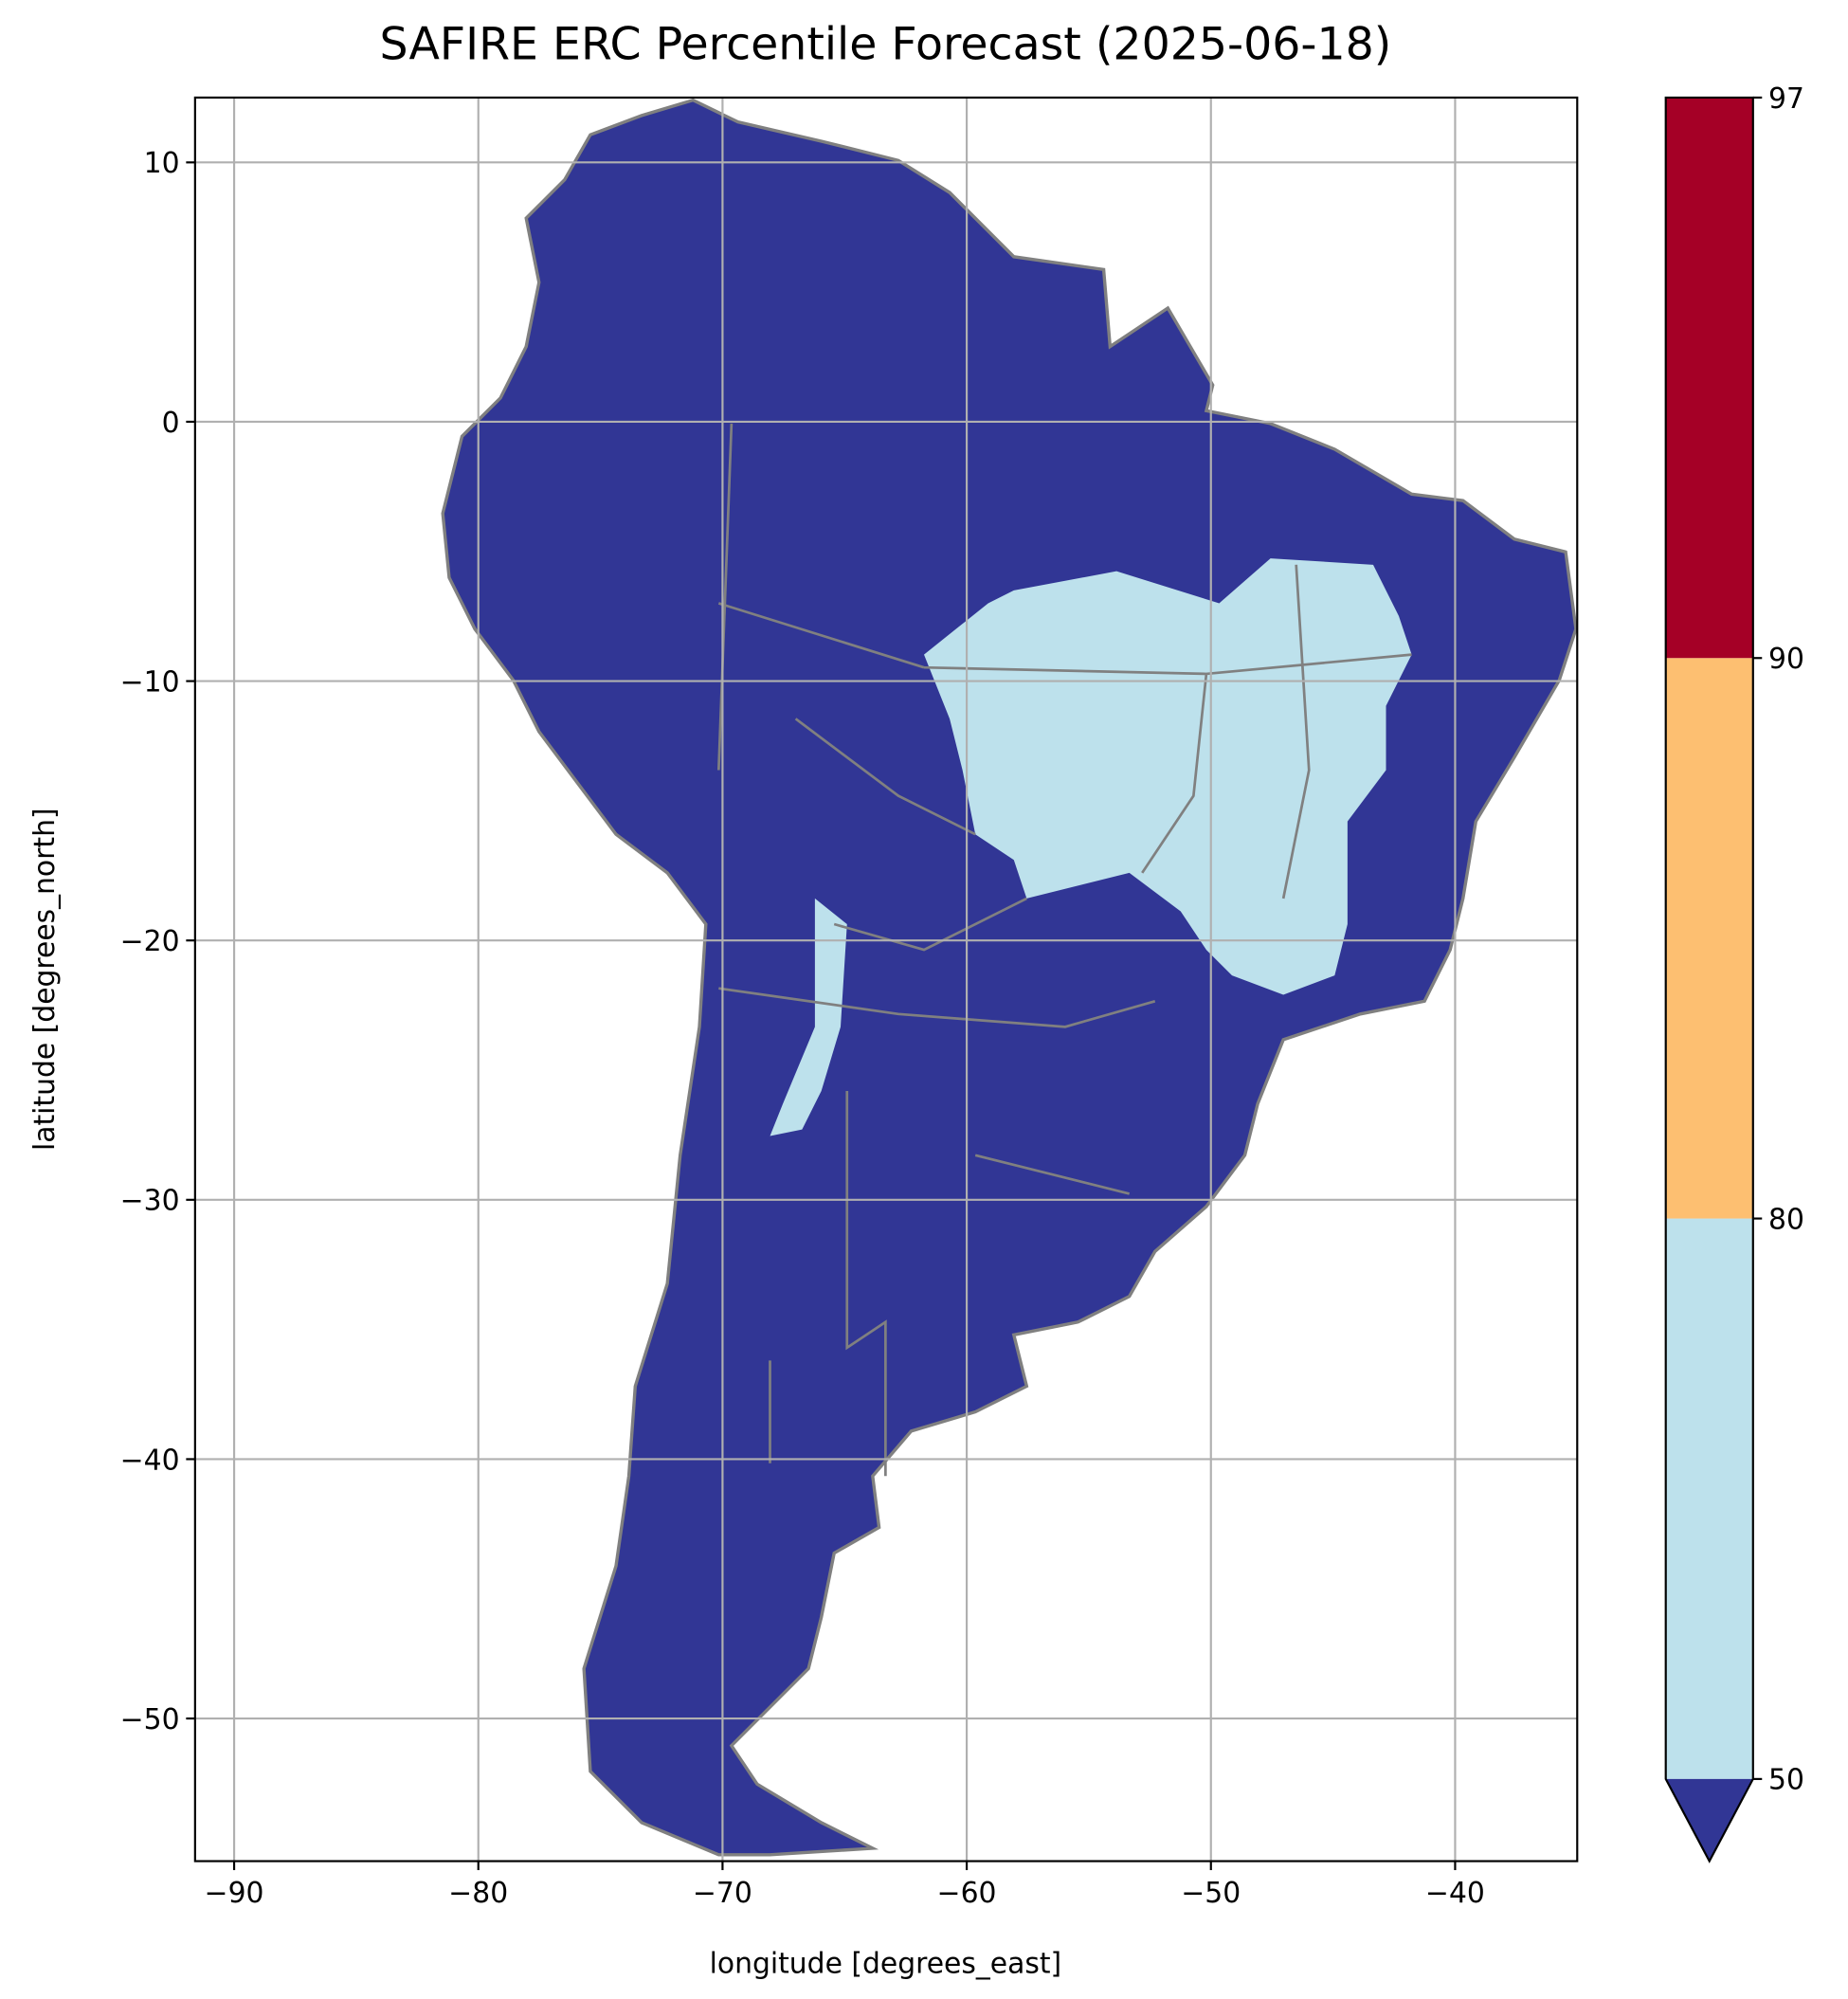 This screenshot has width=1848, height=1999. Describe the element at coordinates (886, 1964) in the screenshot. I see `x-axis-label: longitude [degrees_east]` at that location.